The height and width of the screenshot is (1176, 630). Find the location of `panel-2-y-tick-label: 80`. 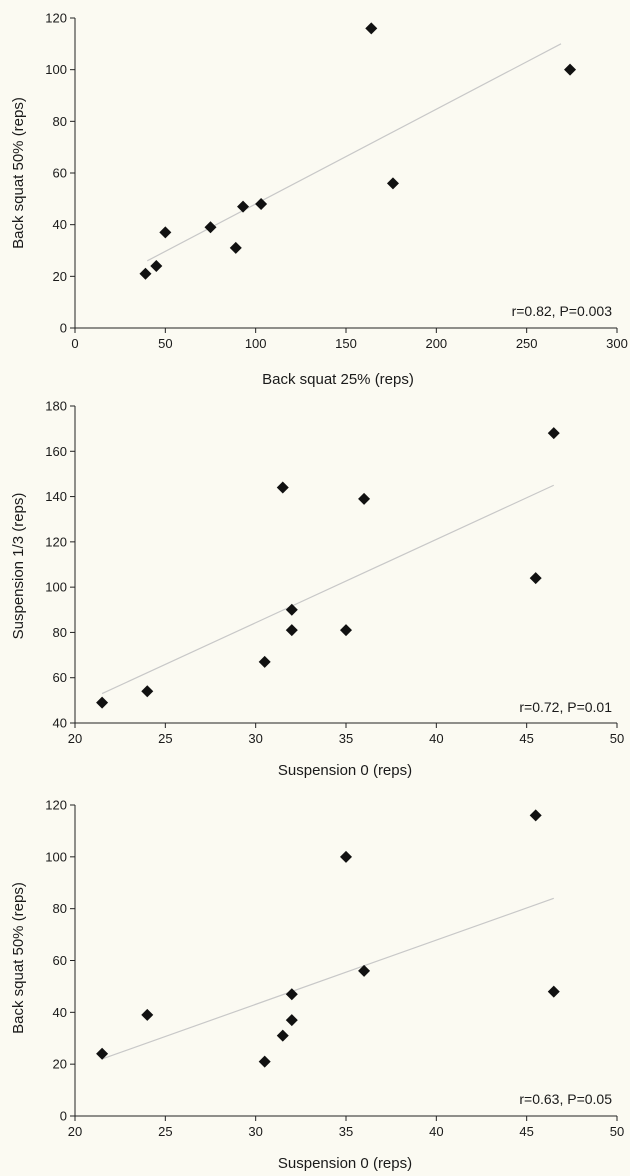

panel-2-y-tick-label: 80 is located at coordinates (60, 632).